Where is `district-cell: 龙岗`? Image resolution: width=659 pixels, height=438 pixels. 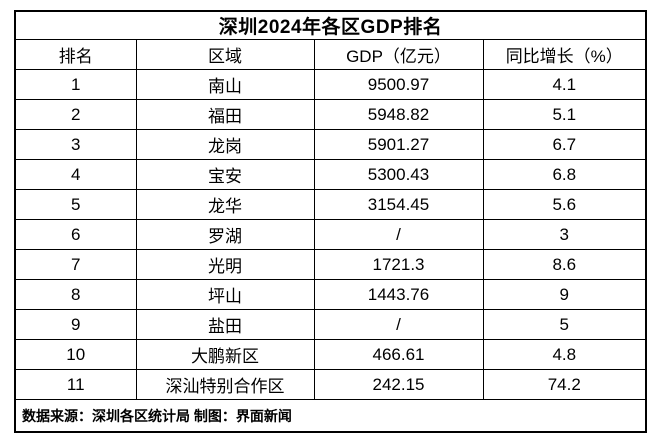 district-cell: 龙岗 is located at coordinates (225, 144).